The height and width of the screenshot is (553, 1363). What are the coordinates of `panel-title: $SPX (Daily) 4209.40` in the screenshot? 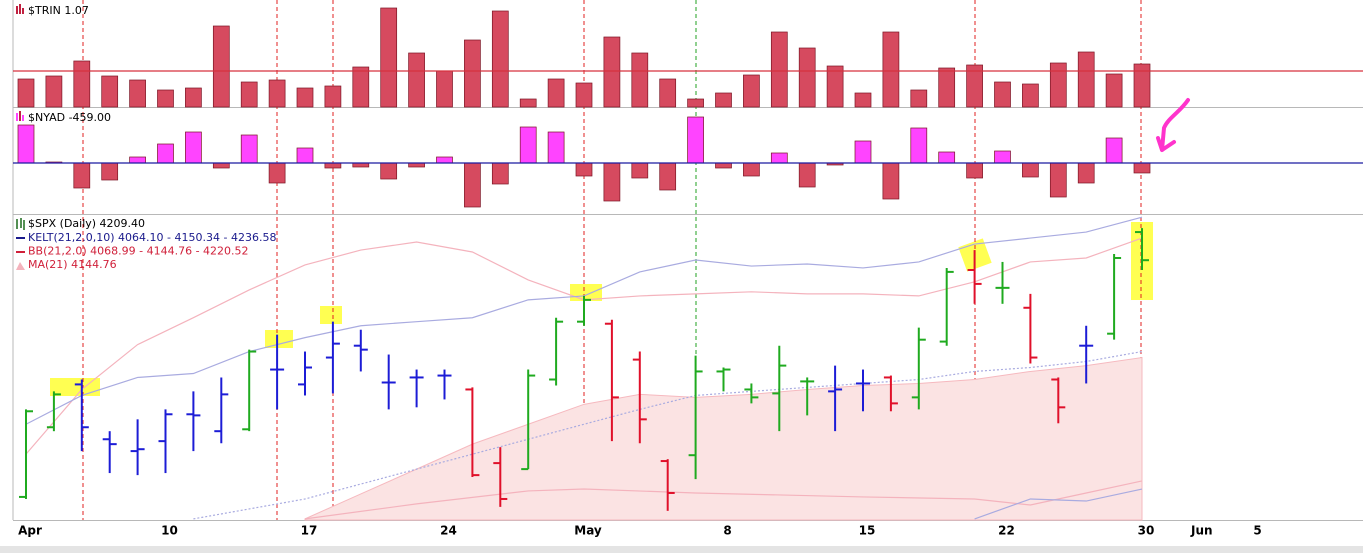 It's located at (86, 223).